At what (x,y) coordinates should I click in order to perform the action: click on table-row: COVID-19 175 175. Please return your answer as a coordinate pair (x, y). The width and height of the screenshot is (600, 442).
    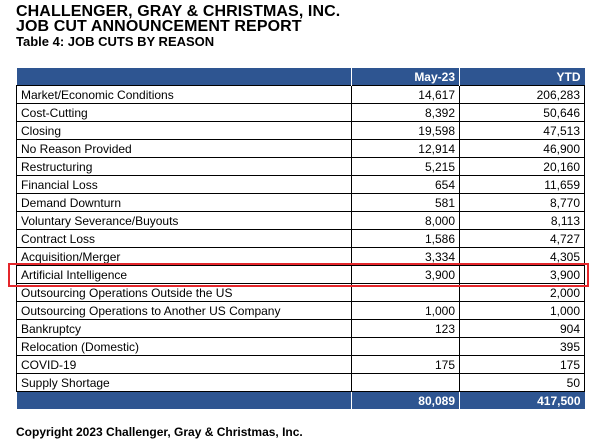
    Looking at the image, I should click on (300, 364).